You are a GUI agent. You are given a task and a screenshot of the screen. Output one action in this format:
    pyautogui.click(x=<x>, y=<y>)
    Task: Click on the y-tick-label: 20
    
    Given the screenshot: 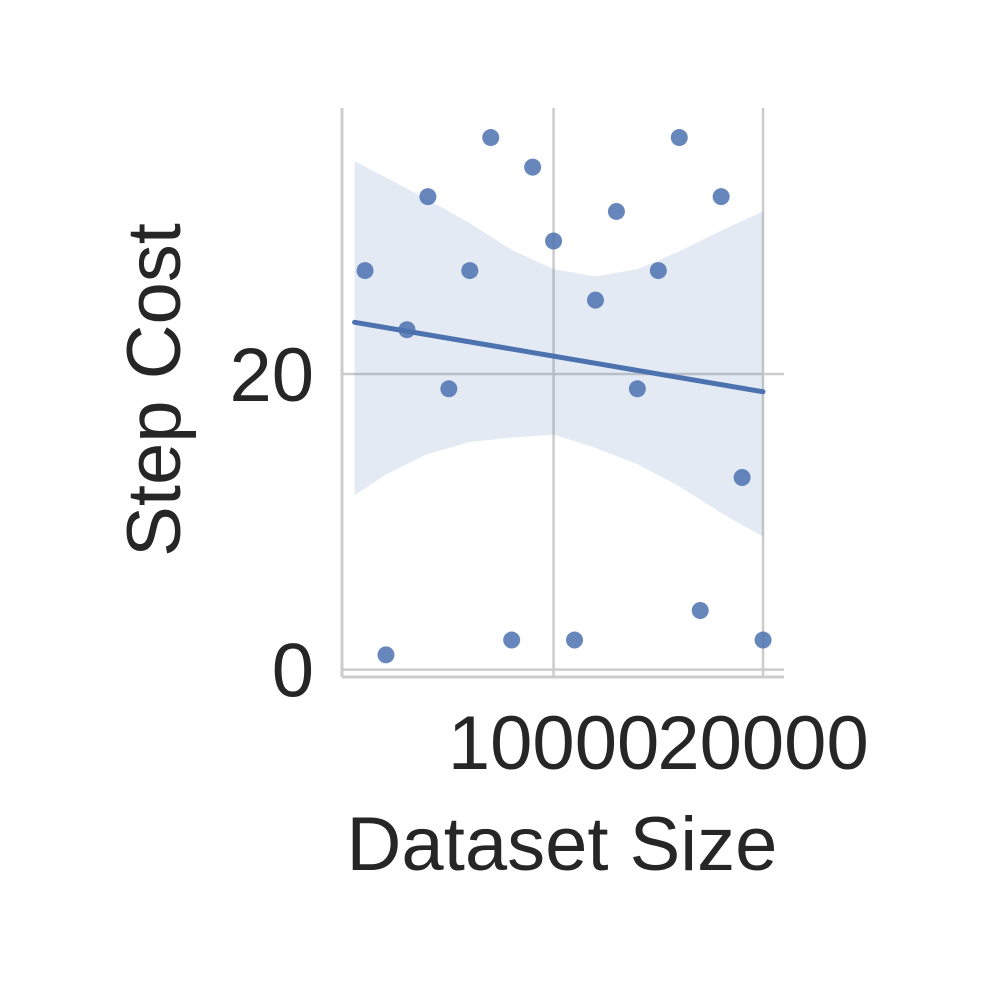 What is the action you would take?
    pyautogui.click(x=271, y=375)
    